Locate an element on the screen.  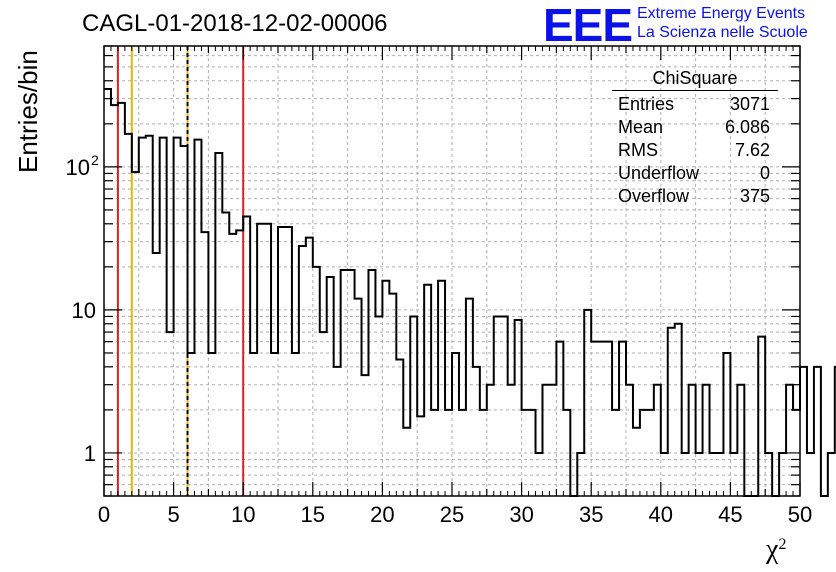
x-tick-label: 10 is located at coordinates (243, 514).